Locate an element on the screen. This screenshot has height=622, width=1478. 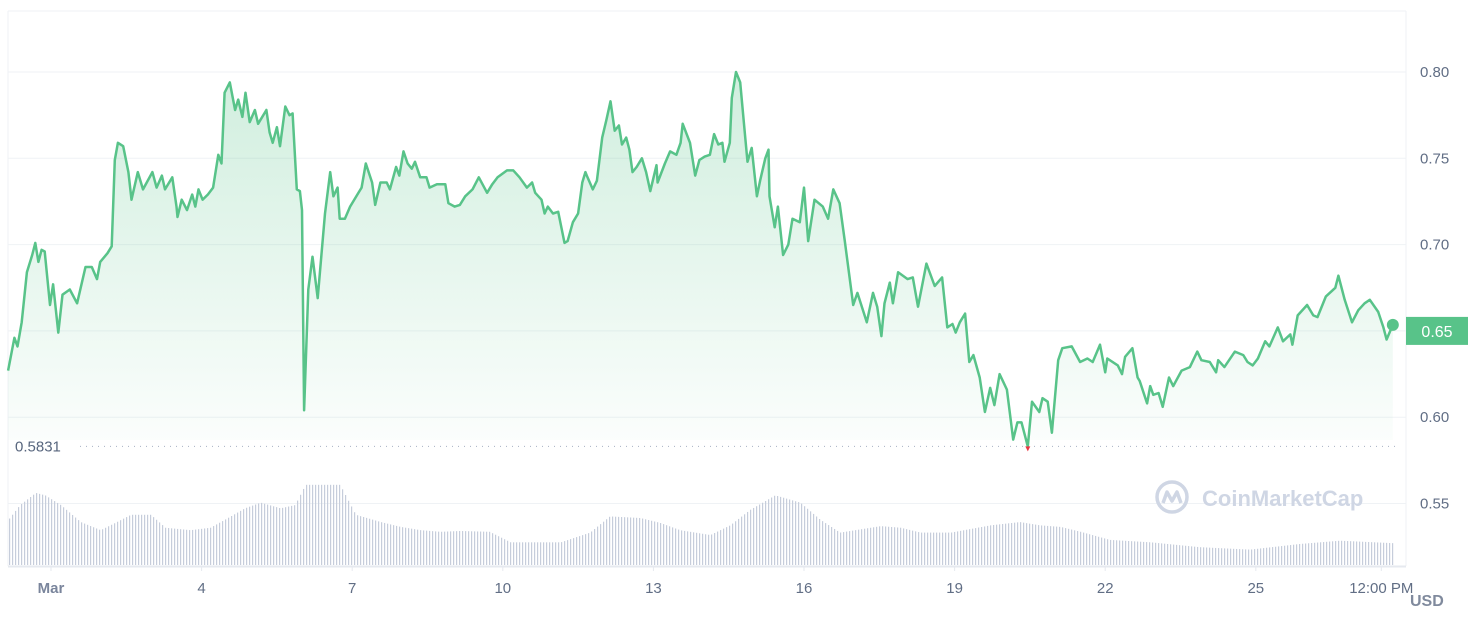
y-tick-label: 0.80 is located at coordinates (1434, 72).